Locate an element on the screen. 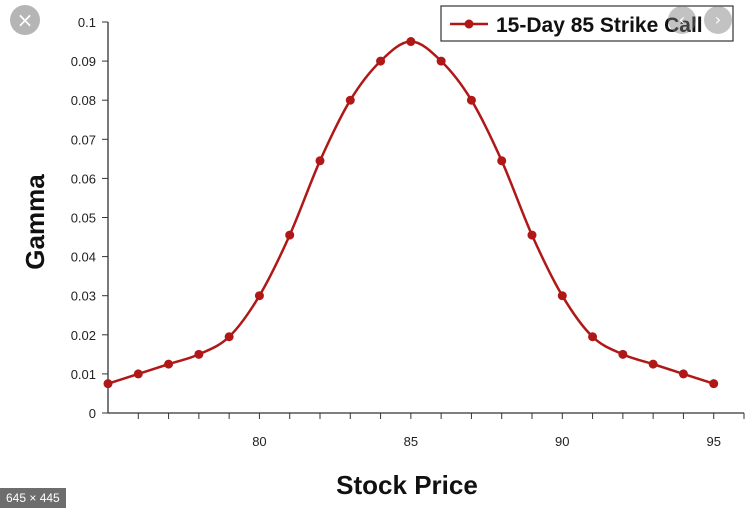  y-tick-label: 0.03 is located at coordinates (83, 296).